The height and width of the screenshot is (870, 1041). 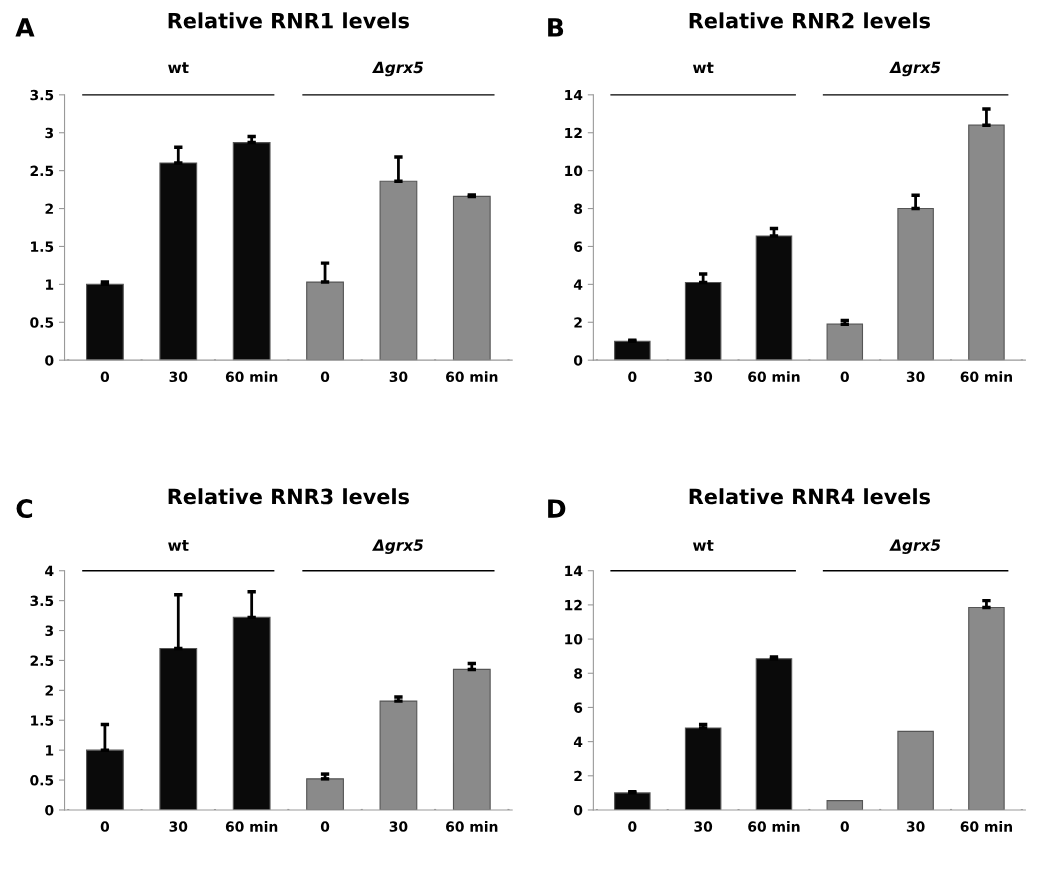 I want to click on text: A, so click(x=25, y=27).